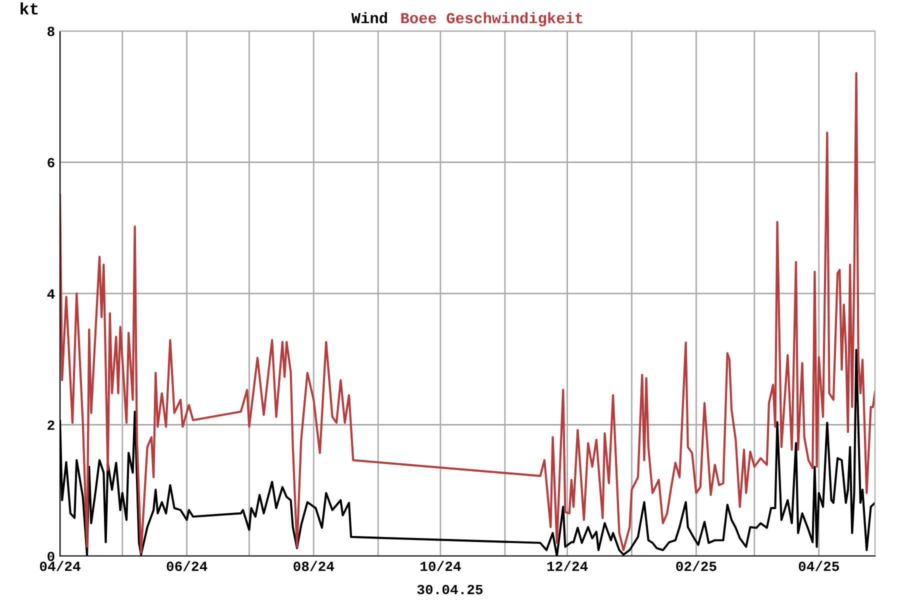 This screenshot has height=600, width=900. Describe the element at coordinates (369, 18) in the screenshot. I see `text: Wind` at that location.